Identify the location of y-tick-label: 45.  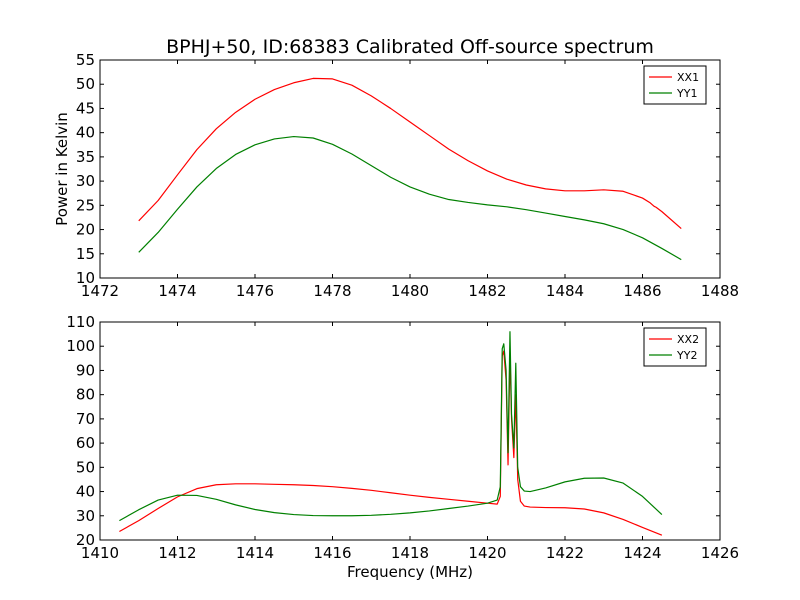
(85, 108).